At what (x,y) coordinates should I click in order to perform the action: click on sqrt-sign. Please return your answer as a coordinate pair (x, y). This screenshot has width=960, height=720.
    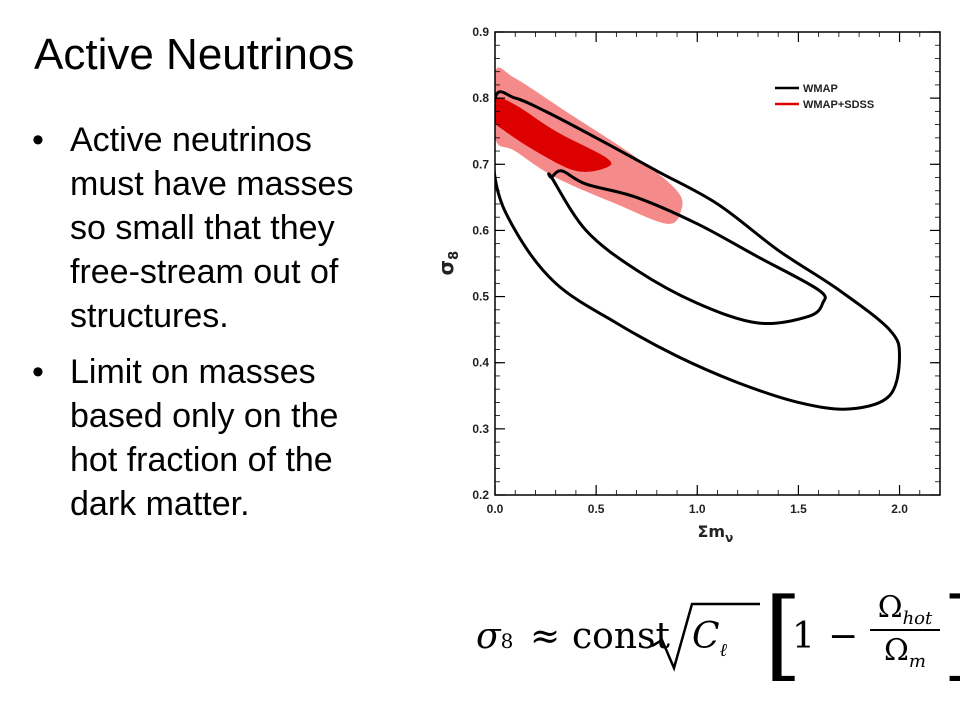
    Looking at the image, I should click on (705, 637).